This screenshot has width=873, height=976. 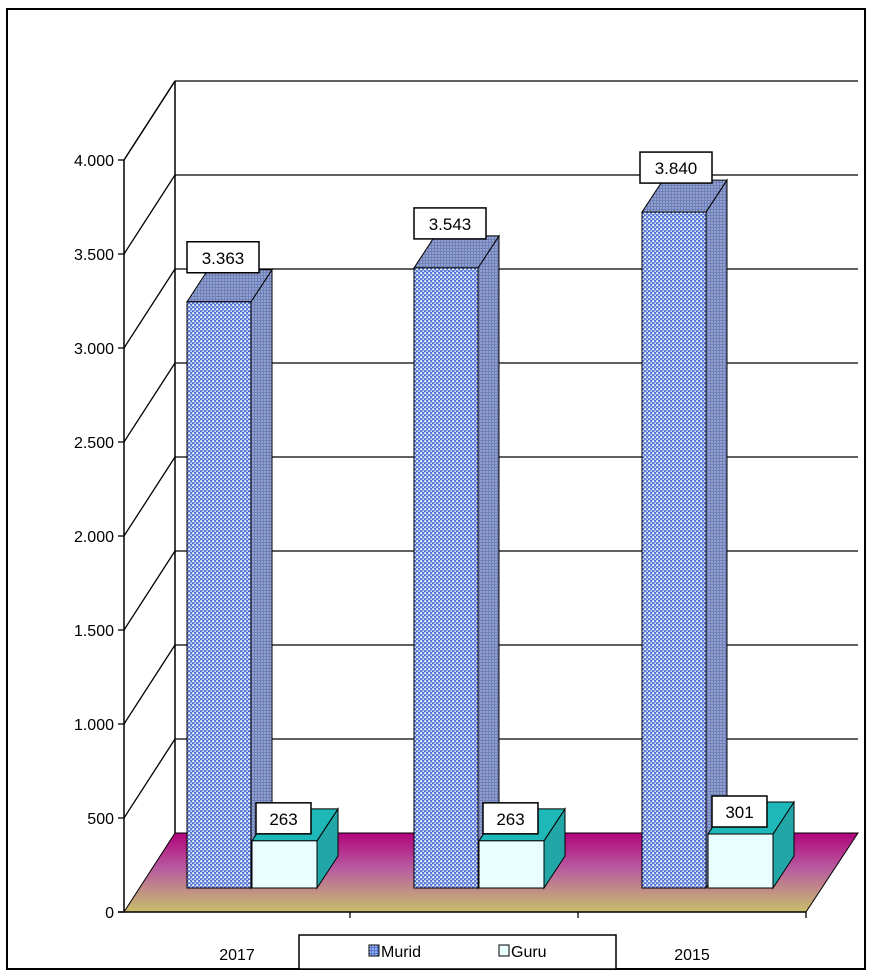 I want to click on data-label-murid: 3.840, so click(x=676, y=168).